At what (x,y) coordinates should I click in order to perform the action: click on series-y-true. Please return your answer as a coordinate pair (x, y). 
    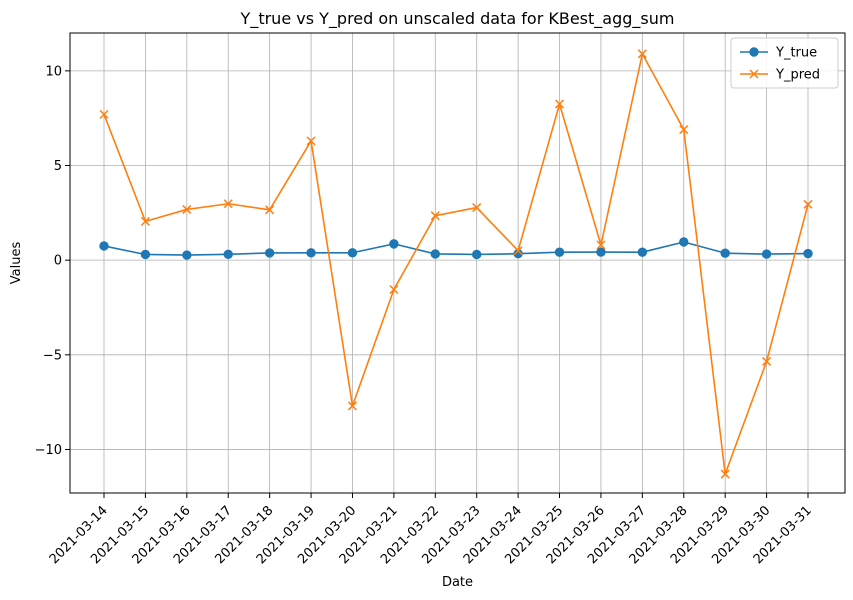
    Looking at the image, I should click on (456, 248).